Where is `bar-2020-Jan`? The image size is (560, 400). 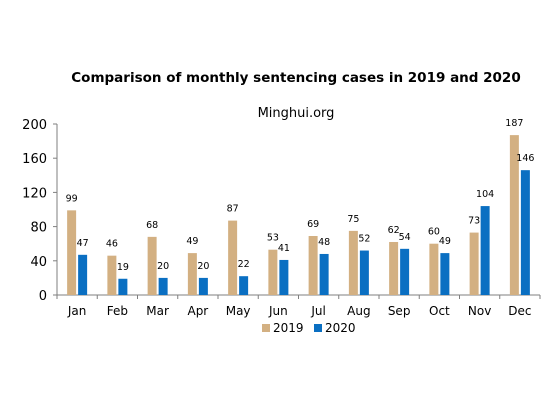 bar-2020-Jan is located at coordinates (83, 274).